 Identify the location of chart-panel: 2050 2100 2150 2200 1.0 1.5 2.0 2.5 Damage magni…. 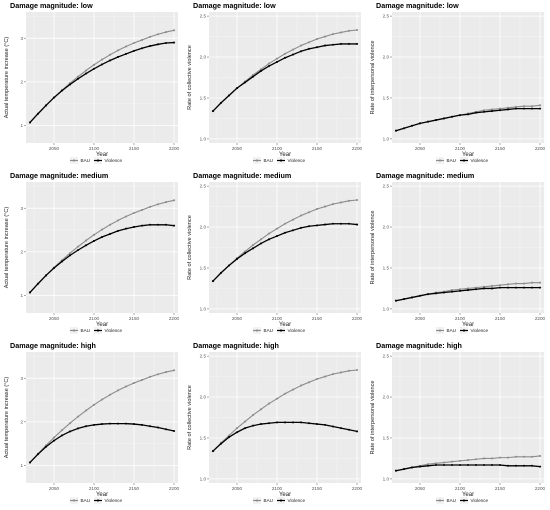
(457, 425).